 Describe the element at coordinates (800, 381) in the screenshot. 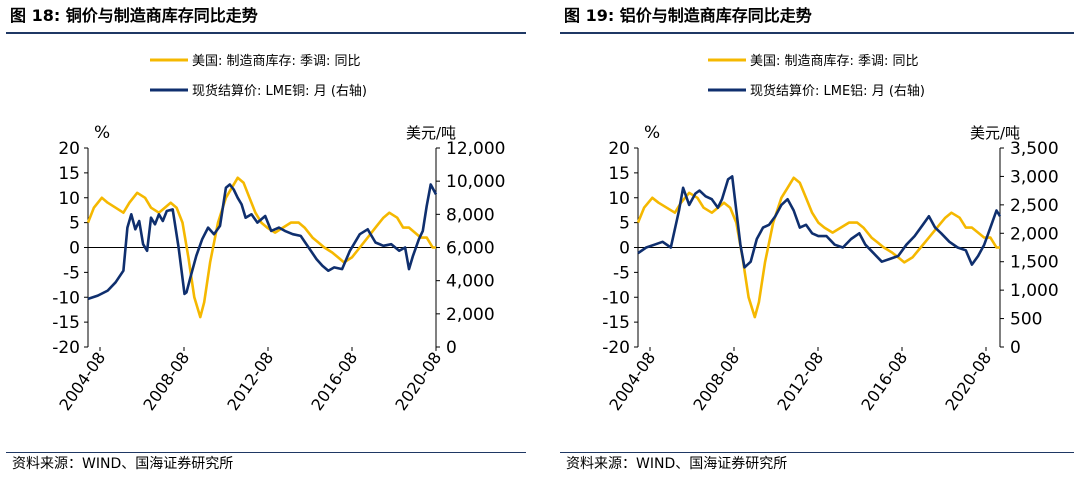

I see `aluminum-x-tick-label: 2012-08` at that location.